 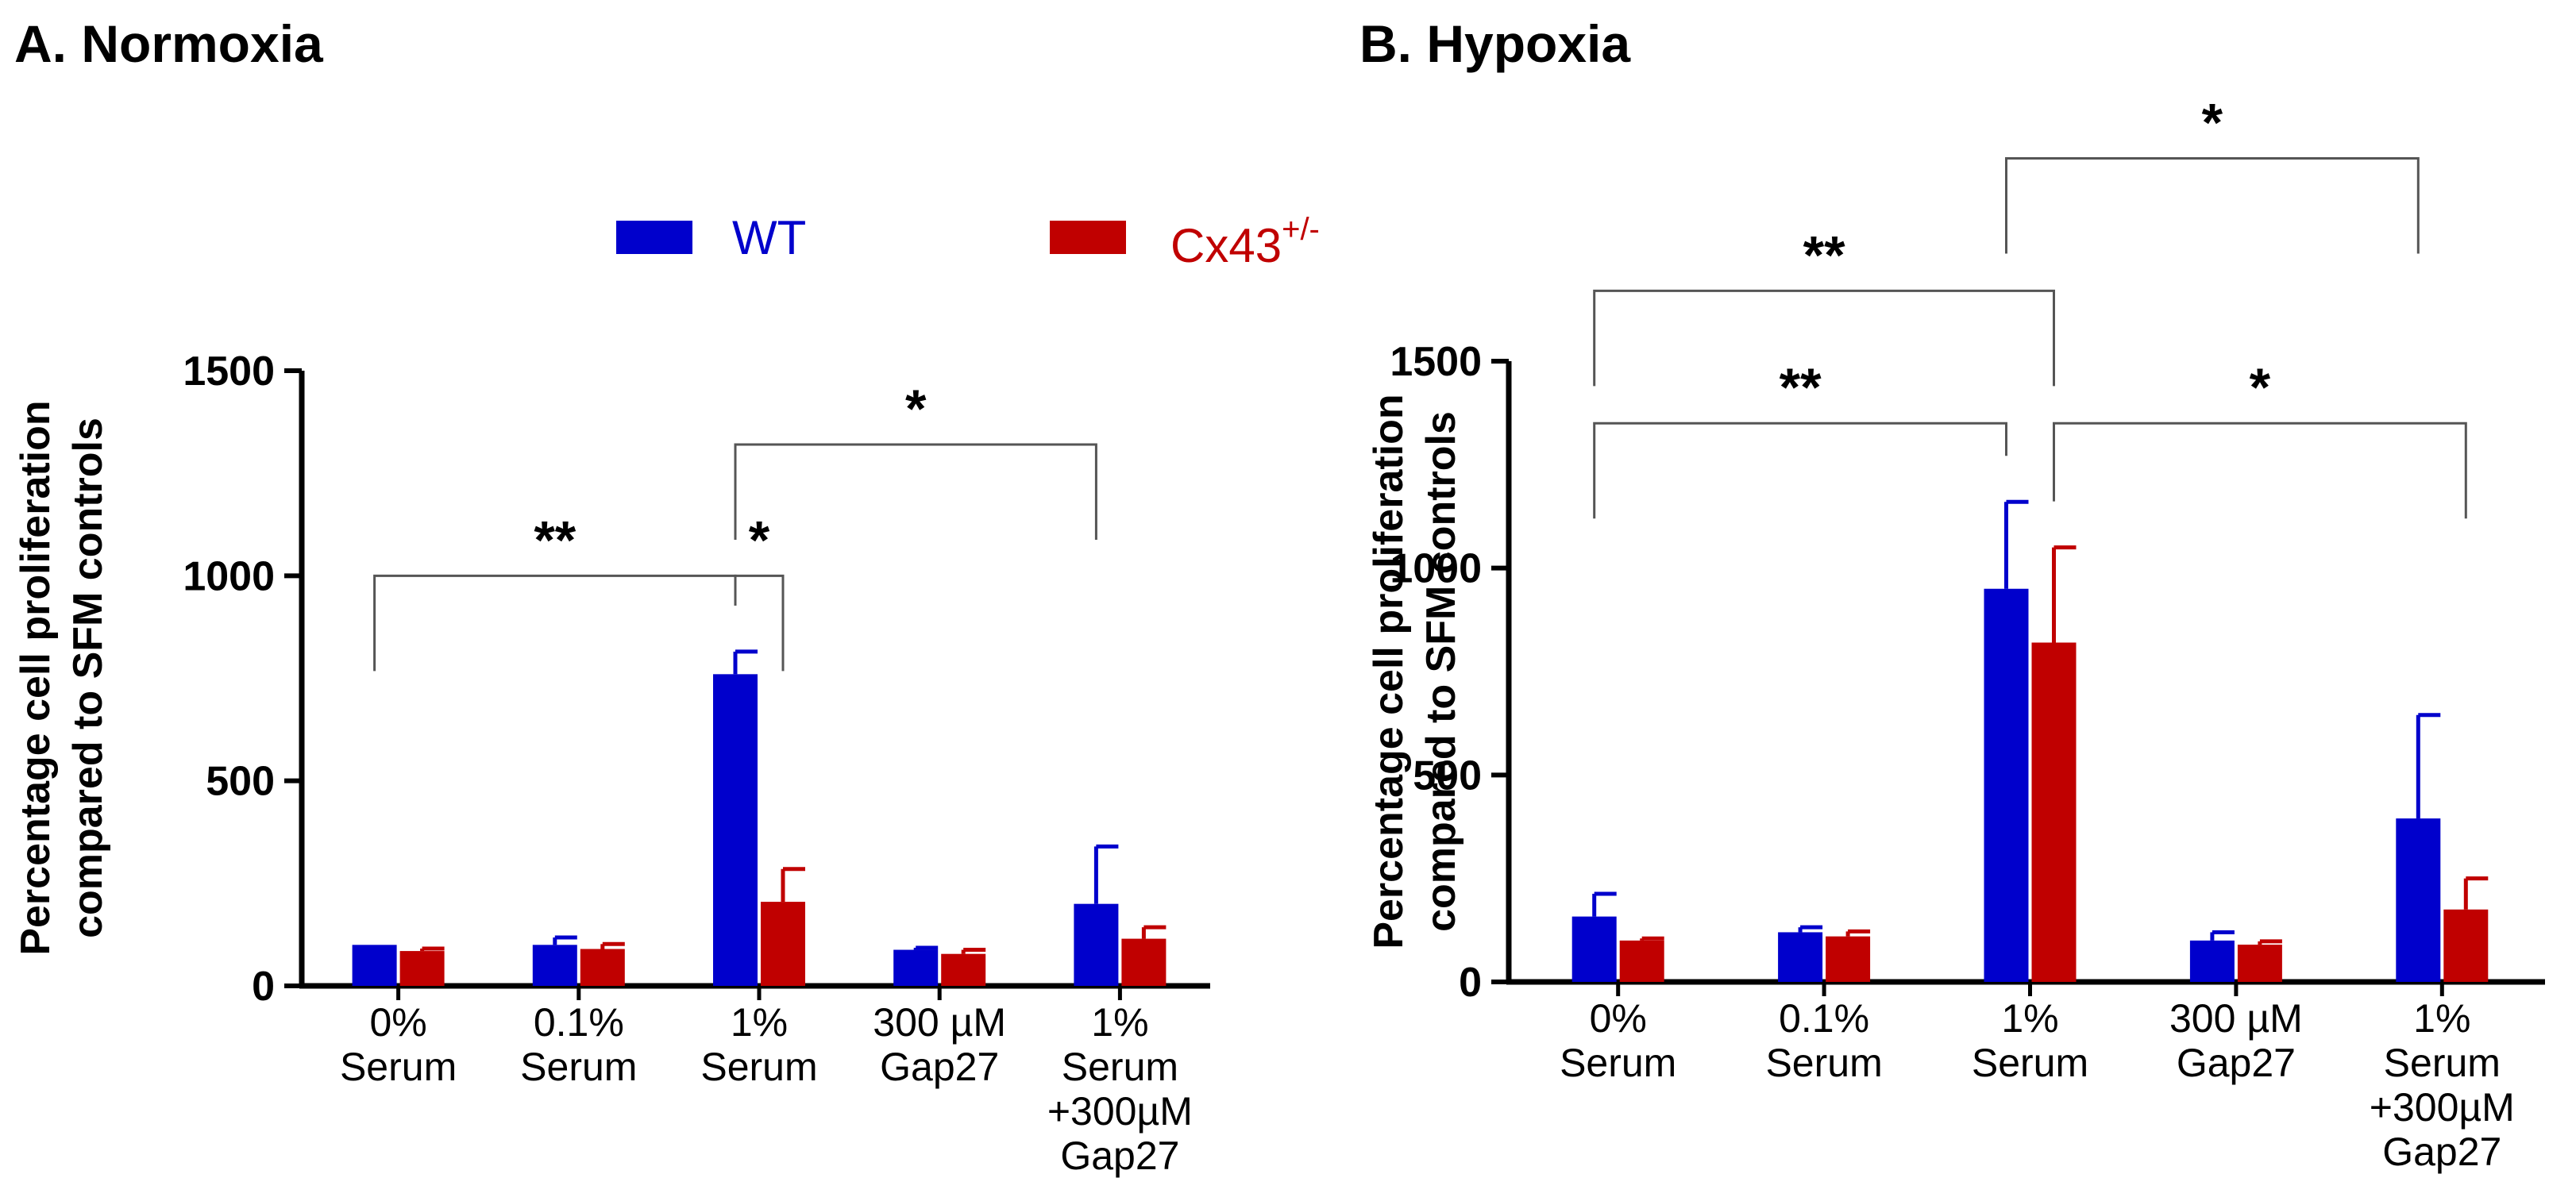 What do you see at coordinates (2442, 1107) in the screenshot?
I see `b-category-label-4-line-3: +300µM` at bounding box center [2442, 1107].